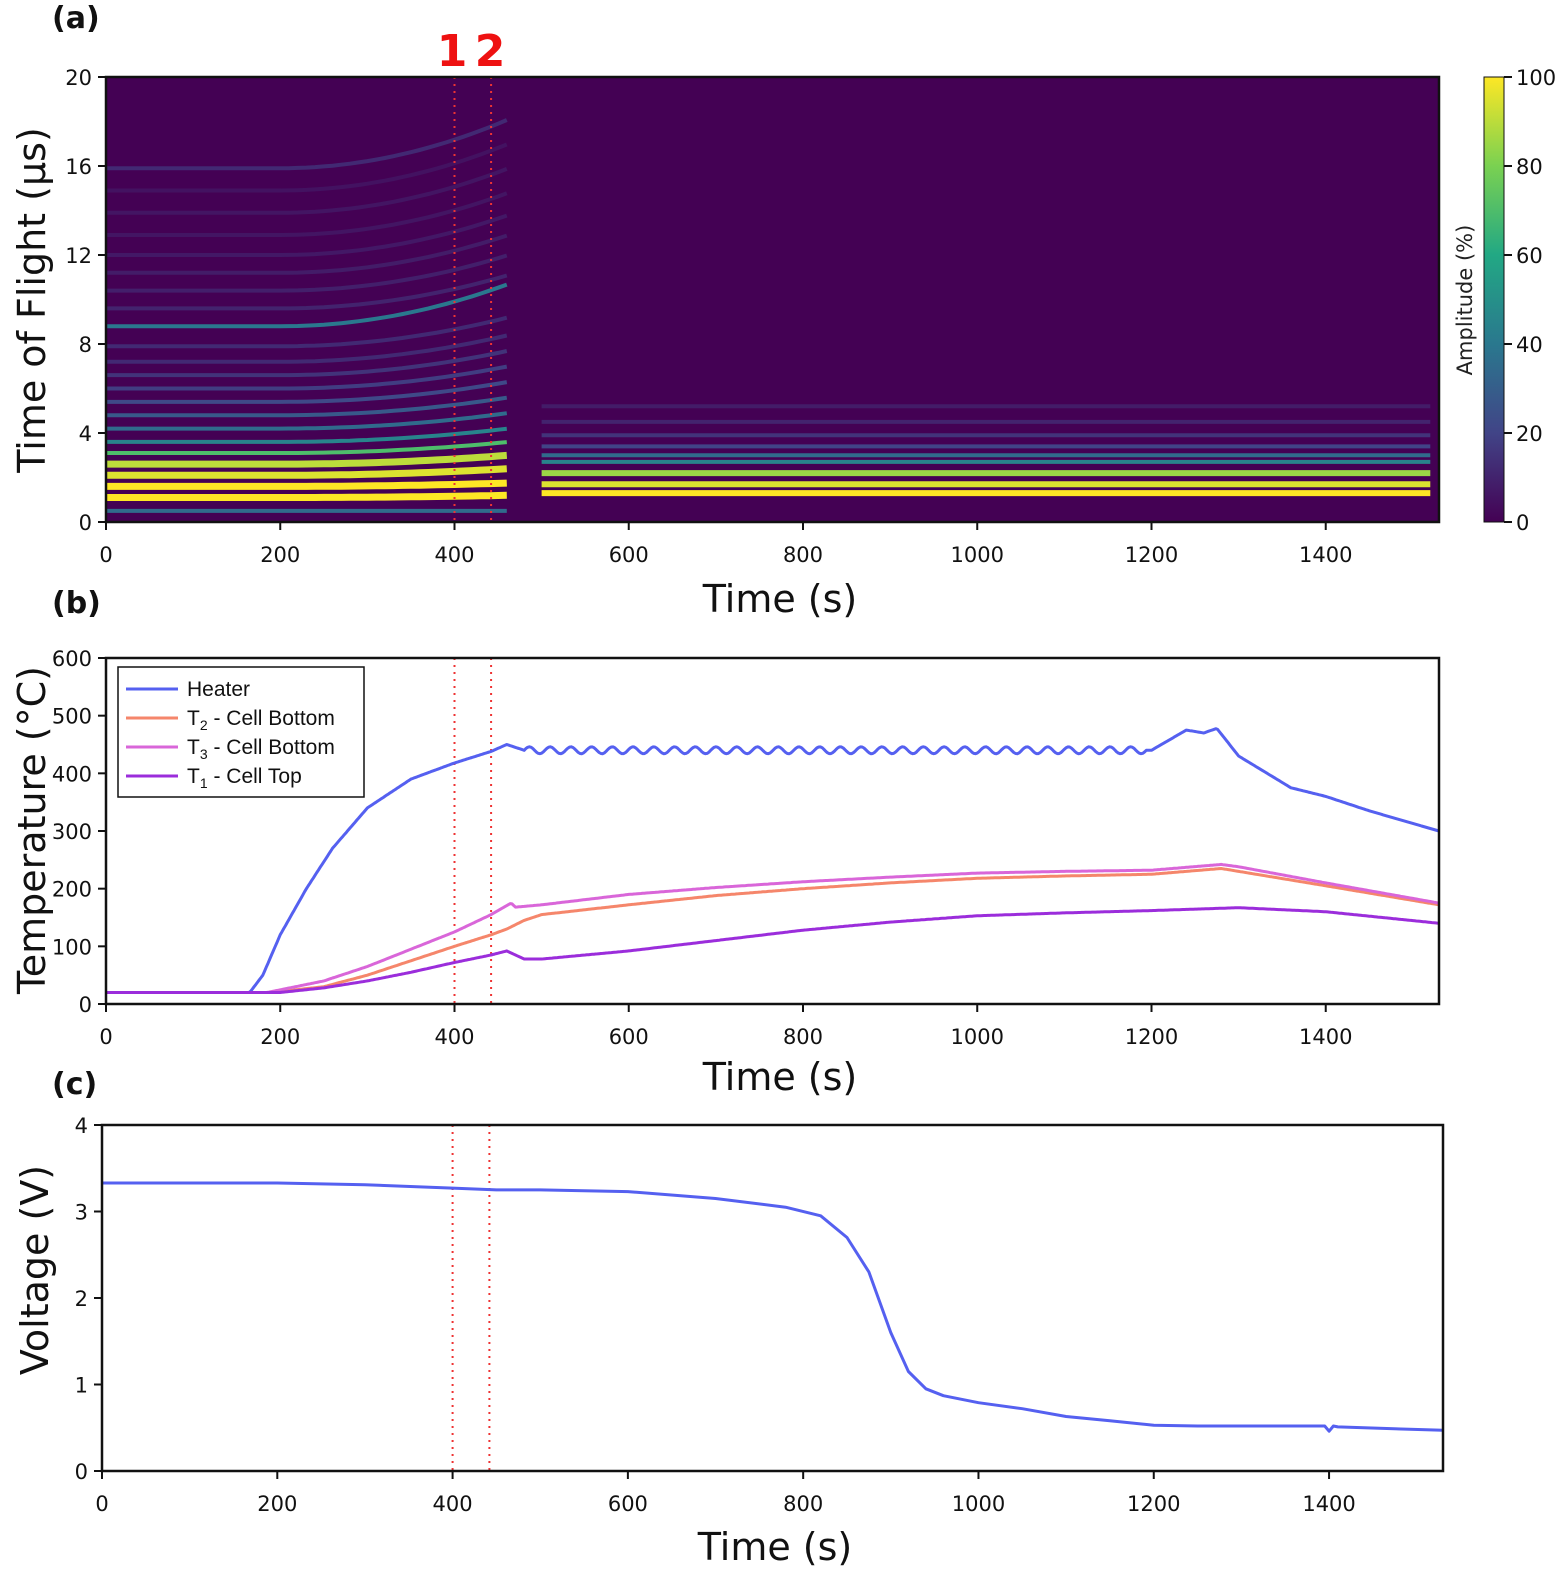 The image size is (1568, 1574). I want to click on y-tick-label: 1, so click(81, 1386).